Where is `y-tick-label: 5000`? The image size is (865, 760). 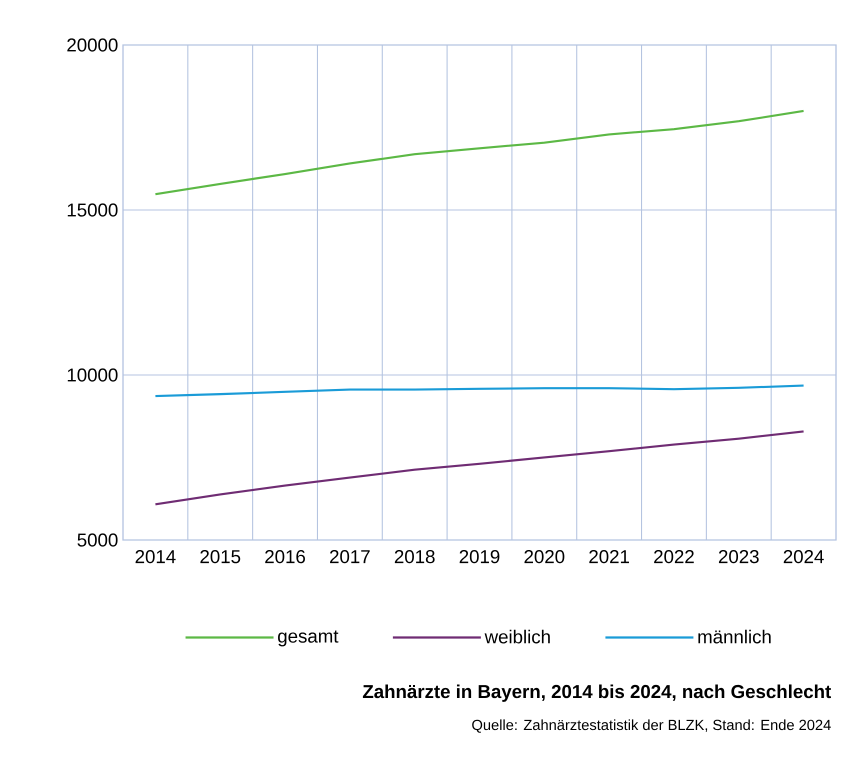
y-tick-label: 5000 is located at coordinates (98, 540).